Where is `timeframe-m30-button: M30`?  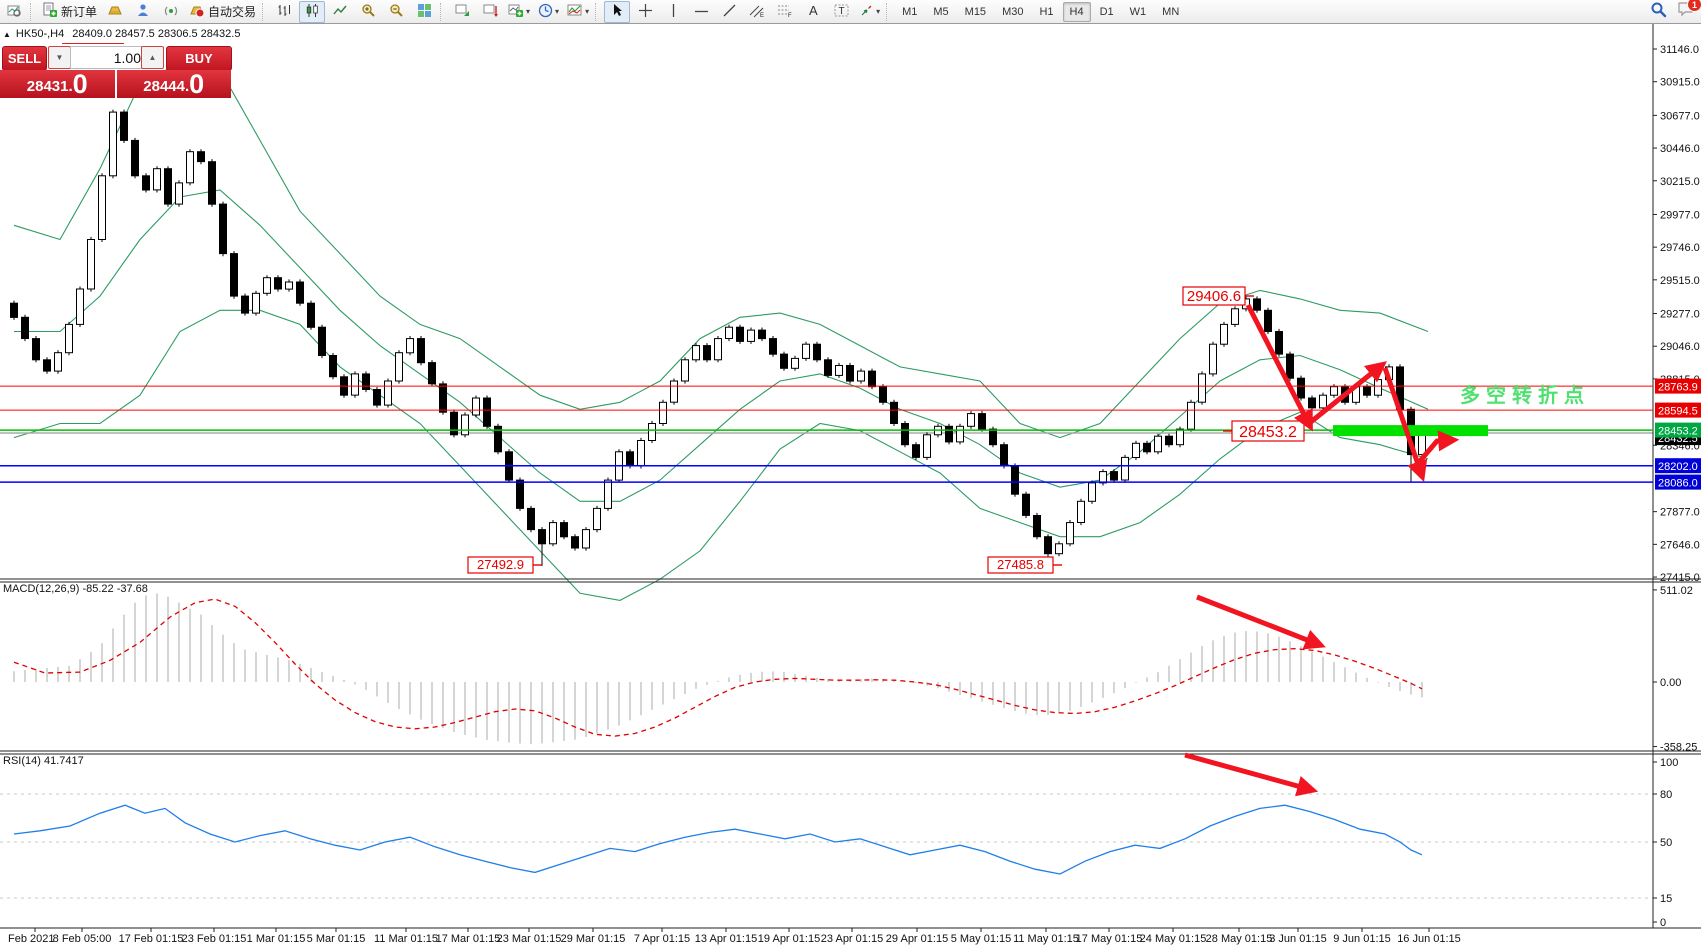
timeframe-m30-button: M30 is located at coordinates (1013, 11).